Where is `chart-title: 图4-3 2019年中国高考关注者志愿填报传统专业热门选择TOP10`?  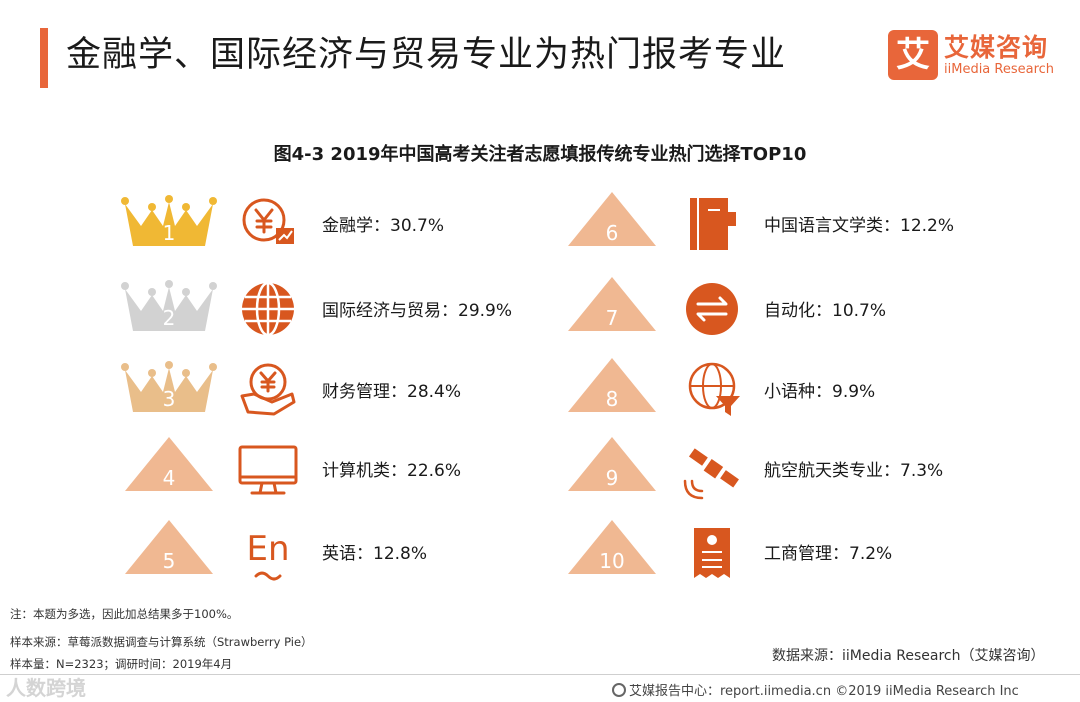
chart-title: 图4-3 2019年中国高考关注者志愿填报传统专业热门选择TOP10 is located at coordinates (540, 154).